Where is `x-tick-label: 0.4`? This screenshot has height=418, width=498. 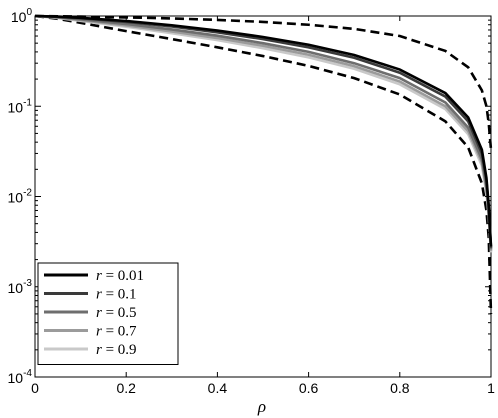
x-tick-label: 0.4 is located at coordinates (218, 388).